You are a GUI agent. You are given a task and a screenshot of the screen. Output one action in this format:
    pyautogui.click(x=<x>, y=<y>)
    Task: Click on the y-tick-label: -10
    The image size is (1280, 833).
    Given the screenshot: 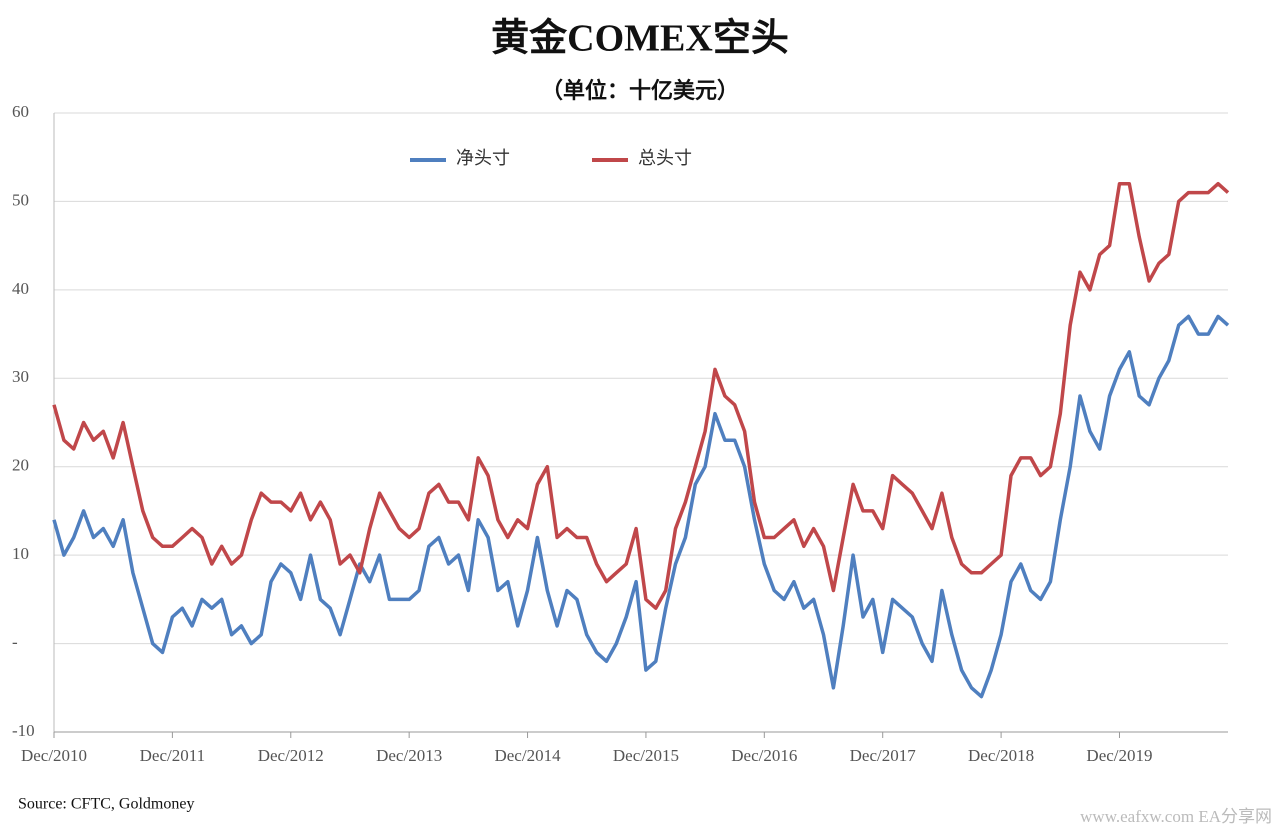 What is the action you would take?
    pyautogui.click(x=23, y=730)
    